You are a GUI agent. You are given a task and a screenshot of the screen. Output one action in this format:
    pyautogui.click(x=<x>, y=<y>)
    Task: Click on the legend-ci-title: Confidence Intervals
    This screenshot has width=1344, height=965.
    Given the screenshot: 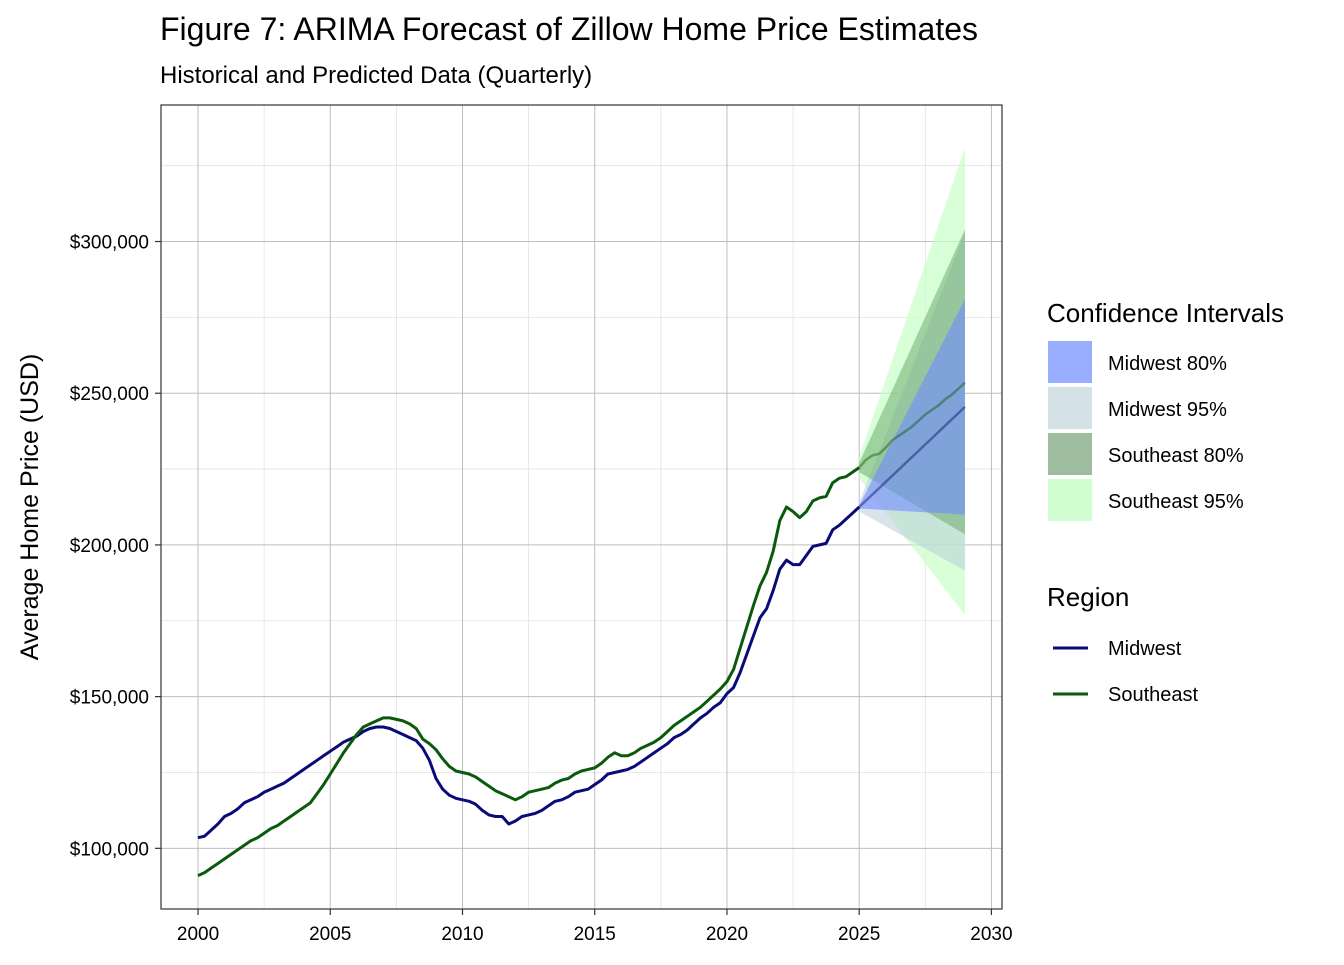 What is the action you would take?
    pyautogui.click(x=1165, y=313)
    